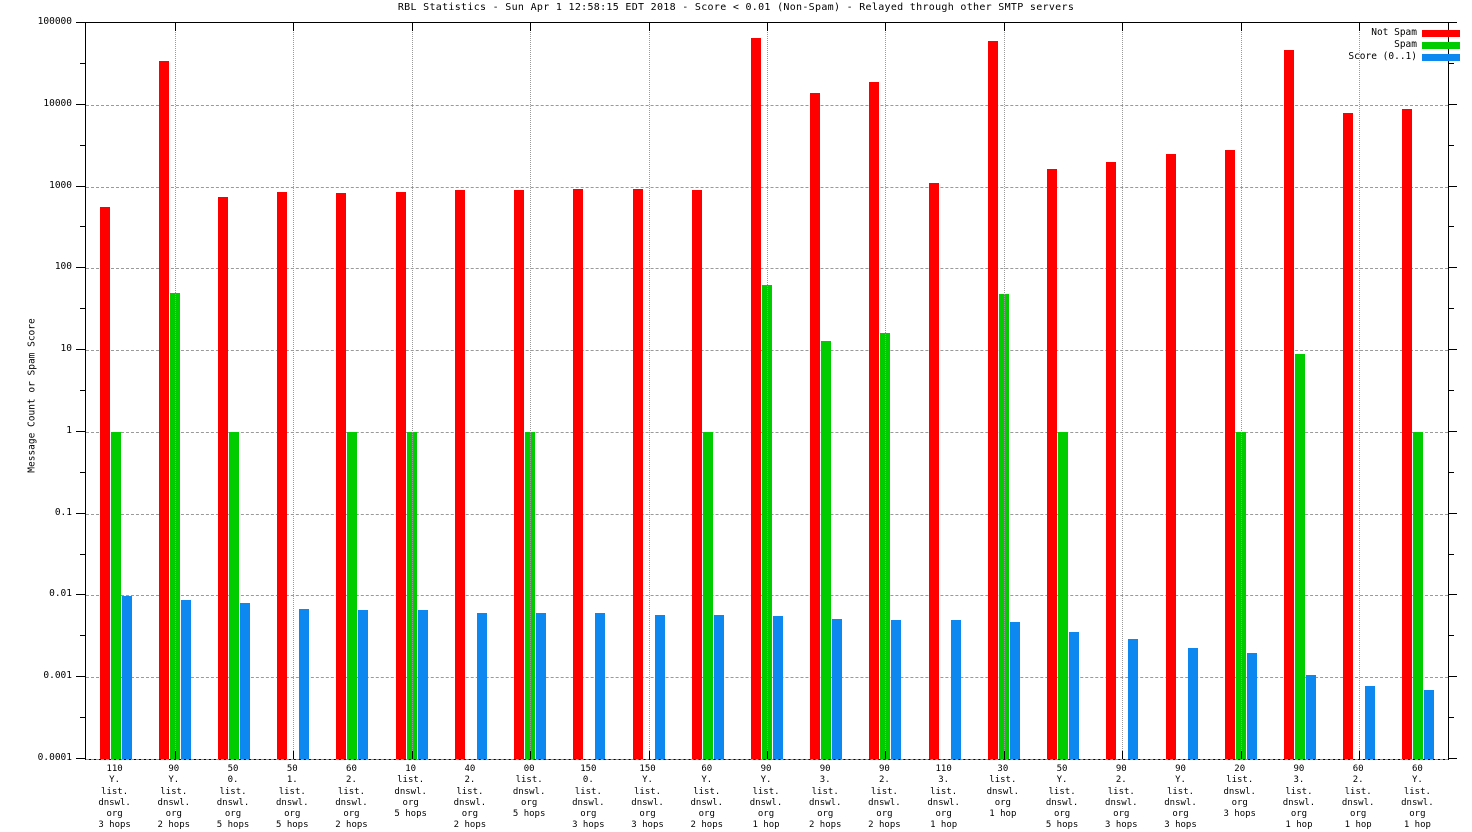 The image size is (1472, 832). Describe the element at coordinates (1180, 798) in the screenshot. I see `x-axis-tick-label: 90 Y. list. dnswl. org 3 hops` at that location.